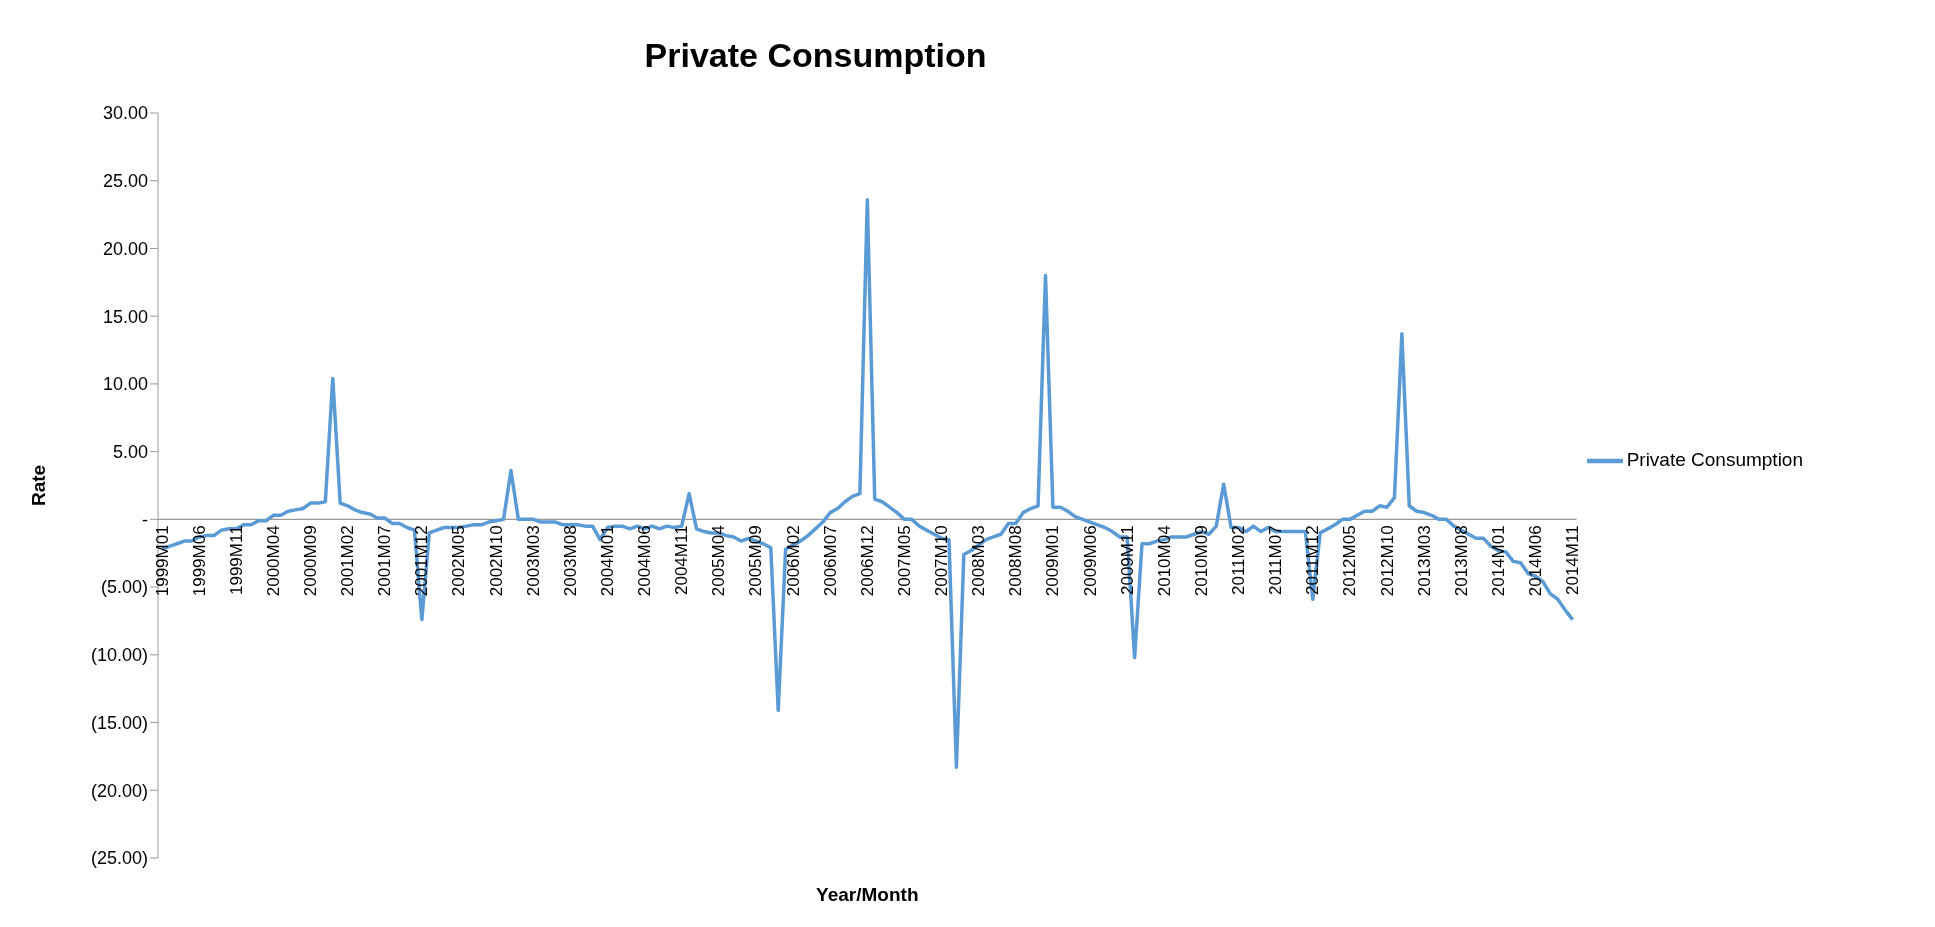  What do you see at coordinates (1053, 561) in the screenshot?
I see `x-tick-label: 2009M01` at bounding box center [1053, 561].